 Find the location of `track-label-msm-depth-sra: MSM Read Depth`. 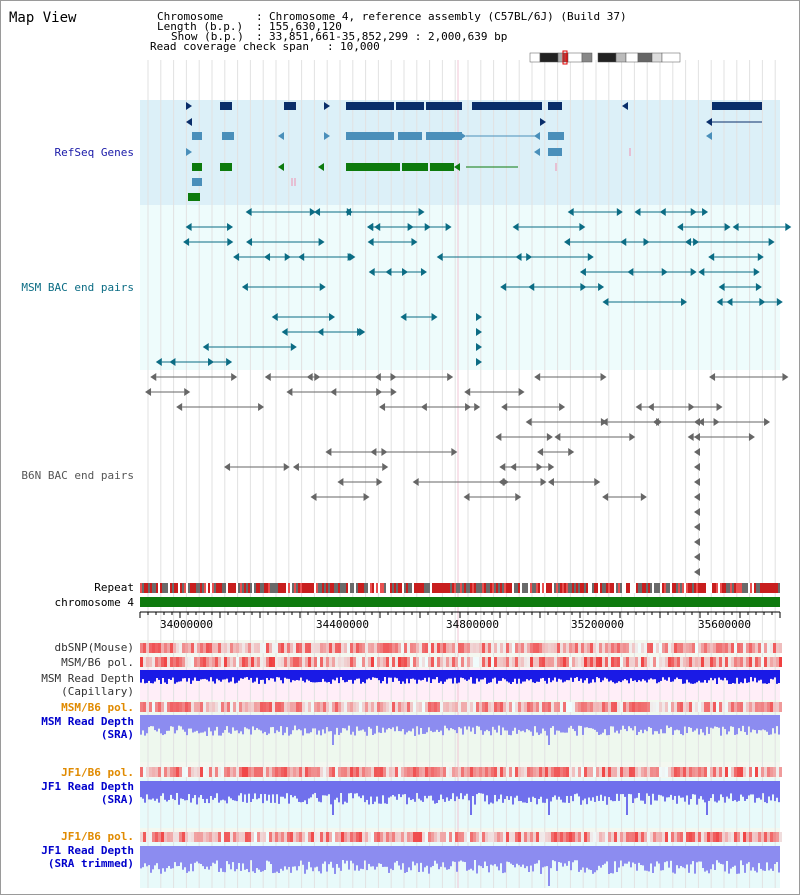

track-label-msm-depth-sra: MSM Read Depth is located at coordinates (87, 721).